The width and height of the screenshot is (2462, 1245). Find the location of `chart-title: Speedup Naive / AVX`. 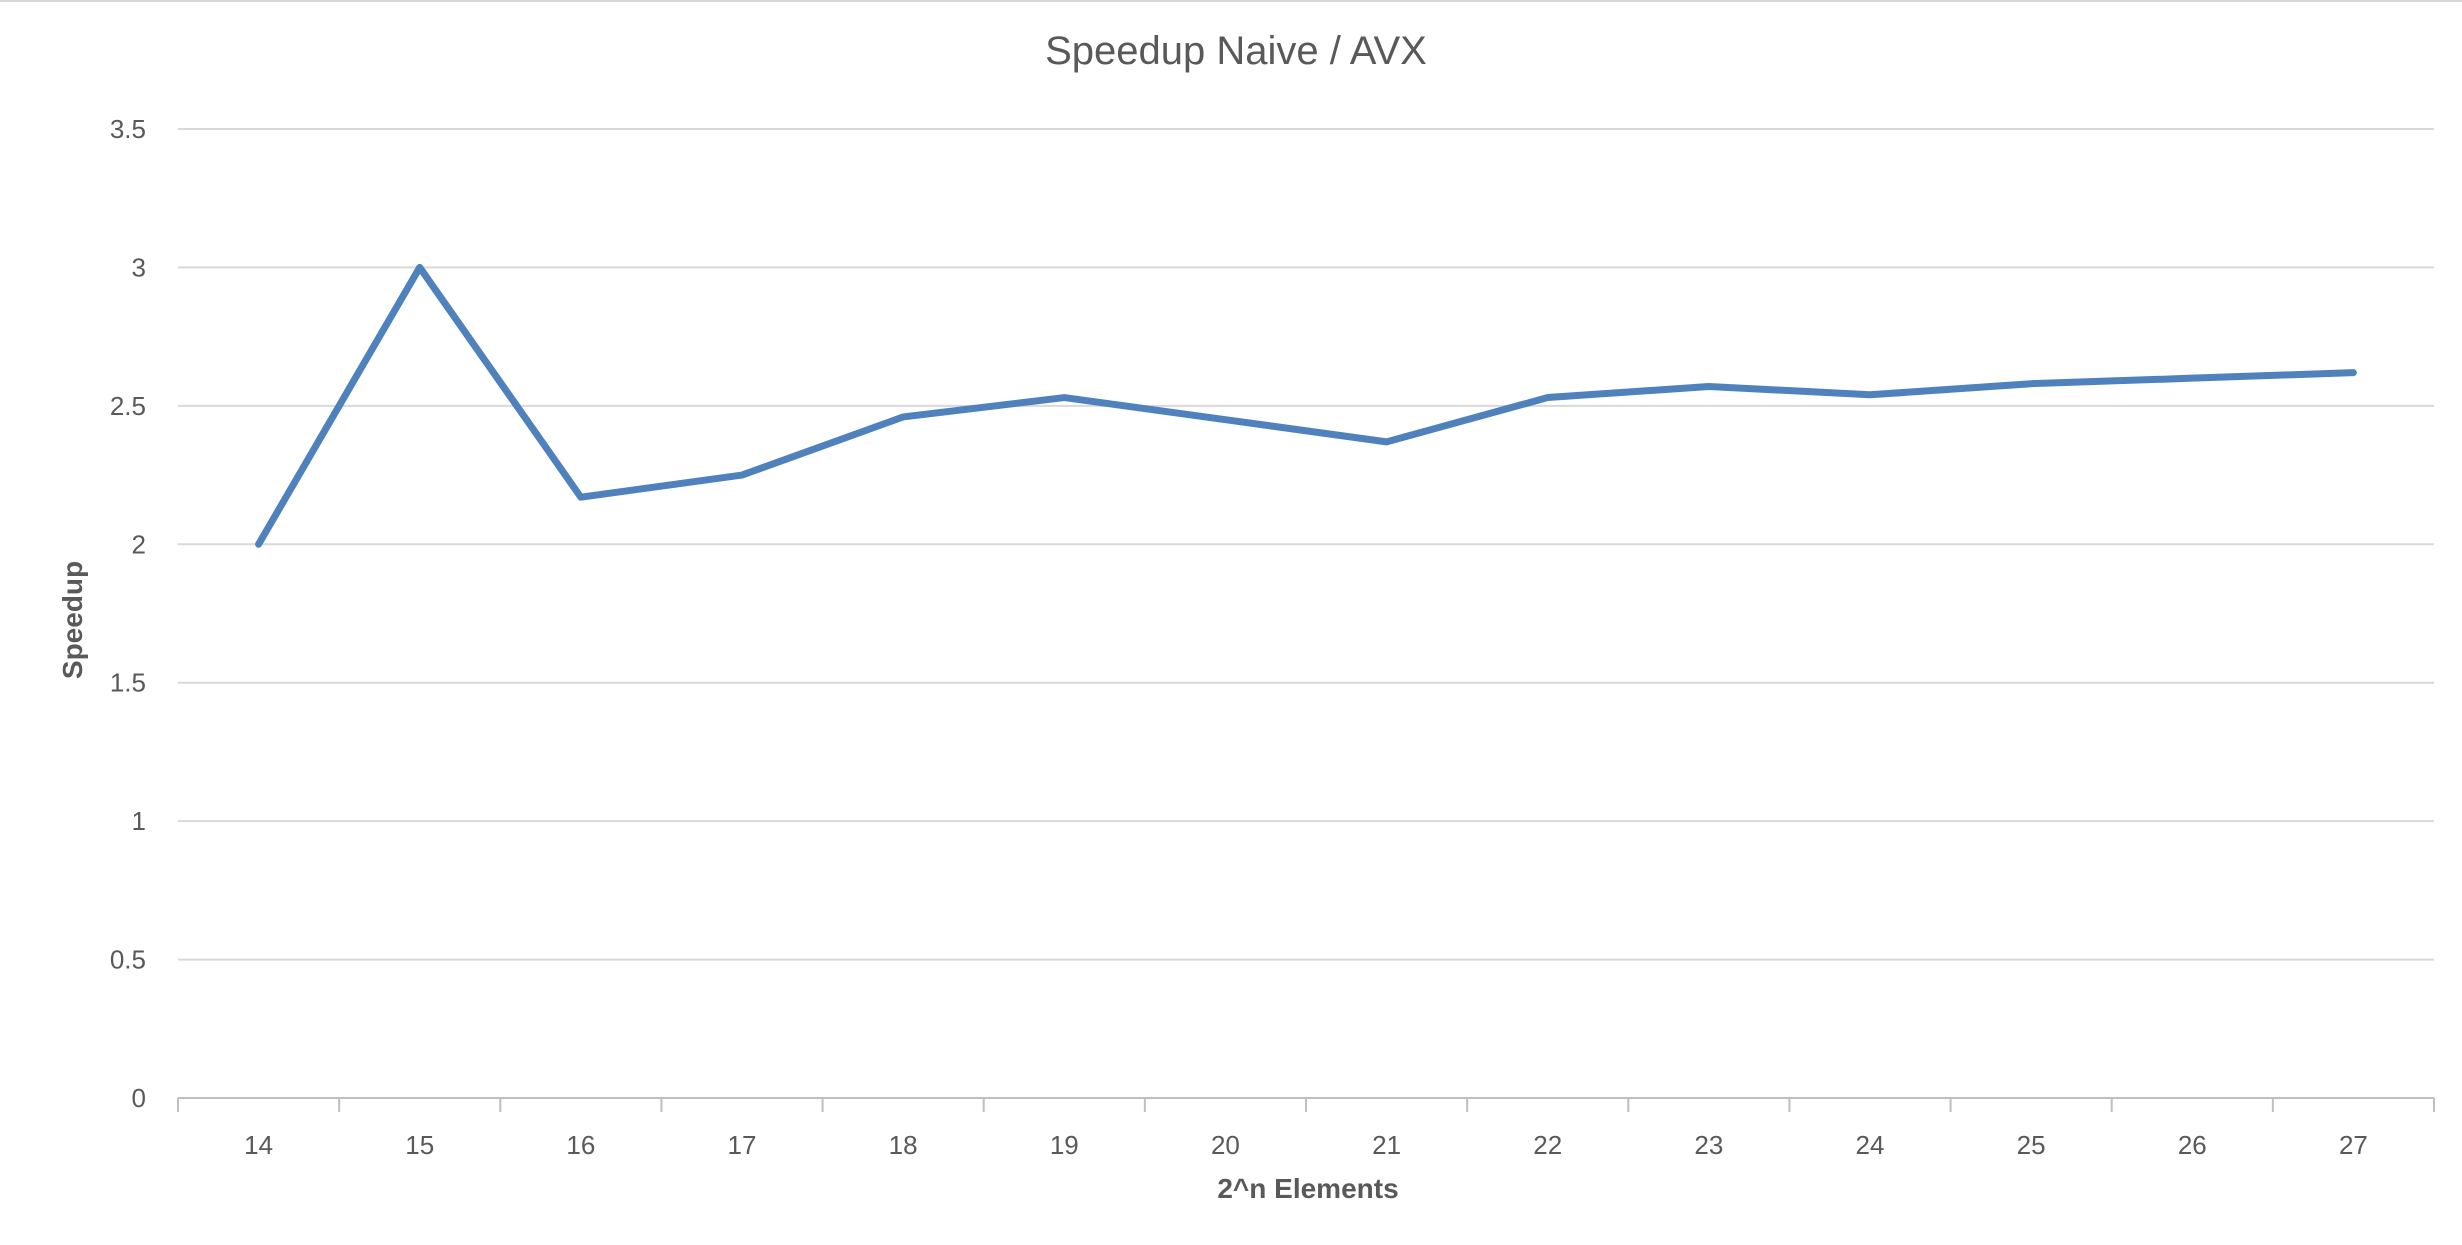

chart-title: Speedup Naive / AVX is located at coordinates (1236, 51).